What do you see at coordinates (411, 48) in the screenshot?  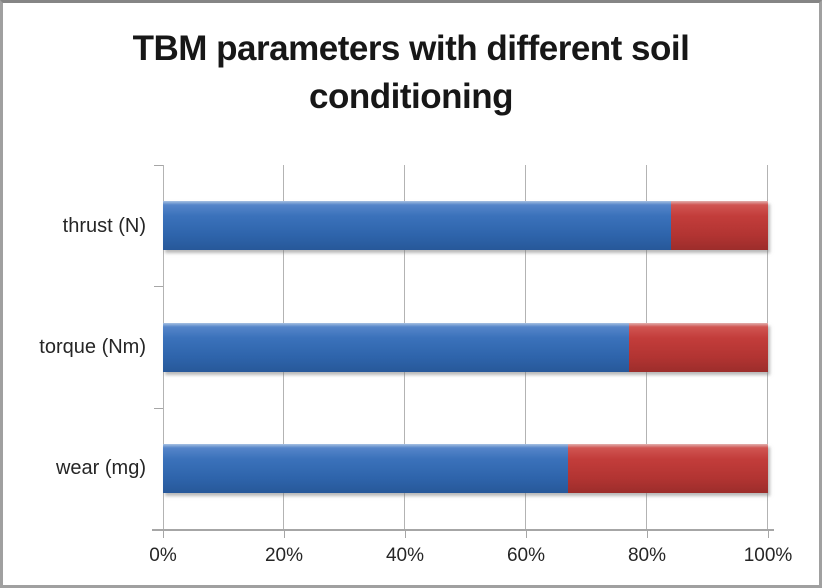 I see `chart-title-line1: TBM parameters with different soil` at bounding box center [411, 48].